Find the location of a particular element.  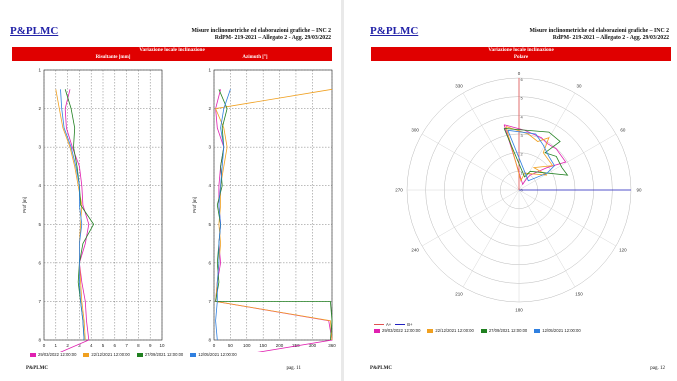

axis-legend-b: B+ is located at coordinates (404, 324).